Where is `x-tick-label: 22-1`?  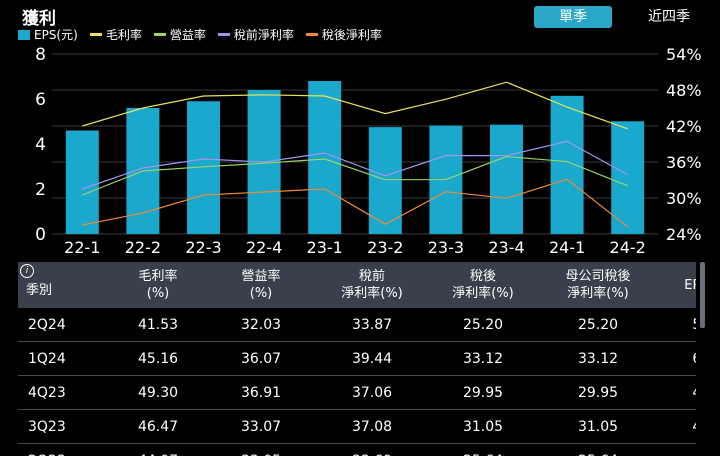
x-tick-label: 22-1 is located at coordinates (82, 247).